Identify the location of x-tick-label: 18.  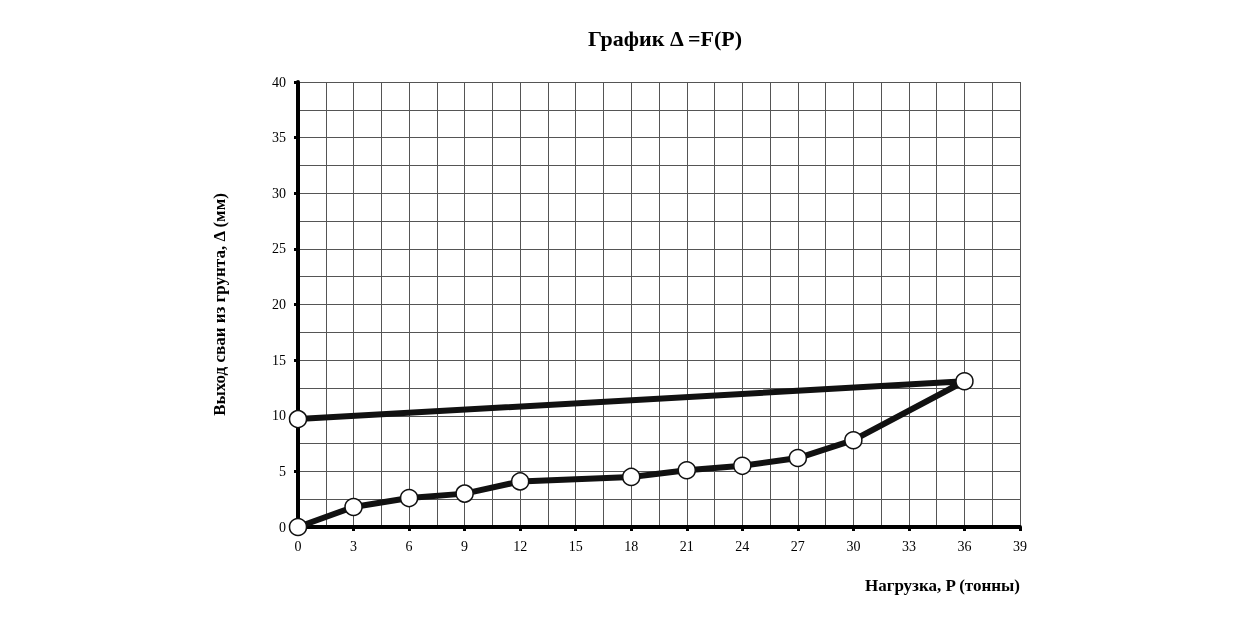
(631, 546).